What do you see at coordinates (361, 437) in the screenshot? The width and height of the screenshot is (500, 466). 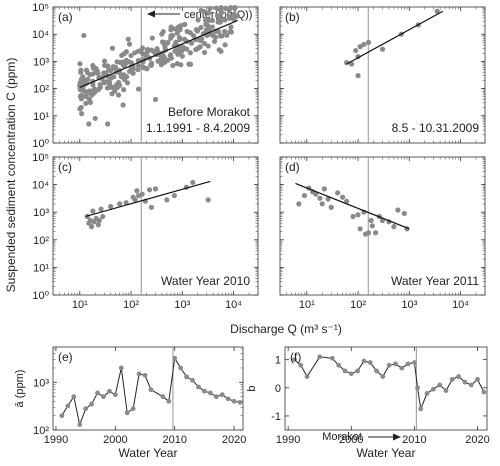 I see `morakot-annotation: Morakot` at bounding box center [361, 437].